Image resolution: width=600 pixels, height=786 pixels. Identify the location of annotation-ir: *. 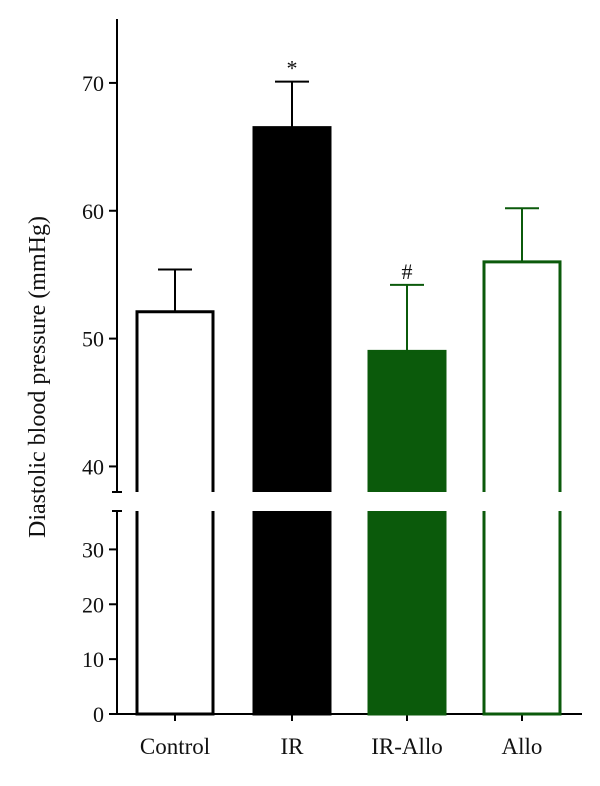
(292, 68).